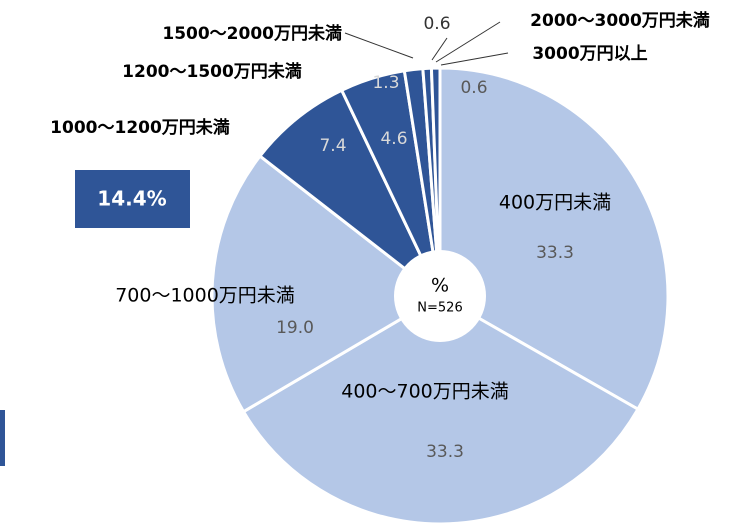 This screenshot has width=744, height=528. I want to click on value-label: 19.0, so click(295, 328).